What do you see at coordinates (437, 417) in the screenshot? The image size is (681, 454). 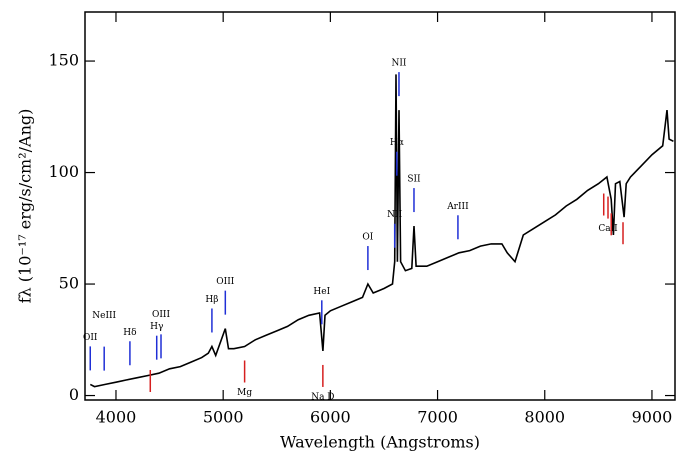 I see `x-tick-label: 7000` at bounding box center [437, 417].